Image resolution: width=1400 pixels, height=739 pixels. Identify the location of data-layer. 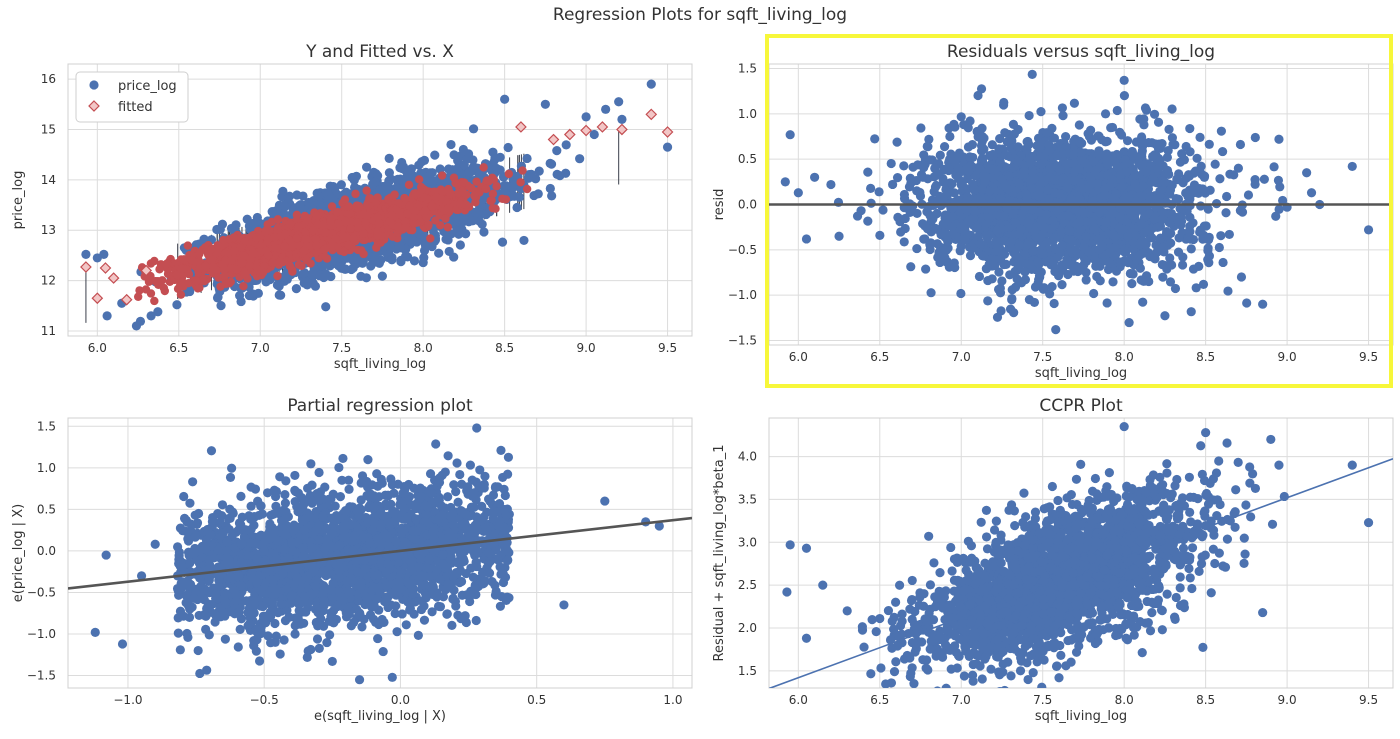
(377, 205).